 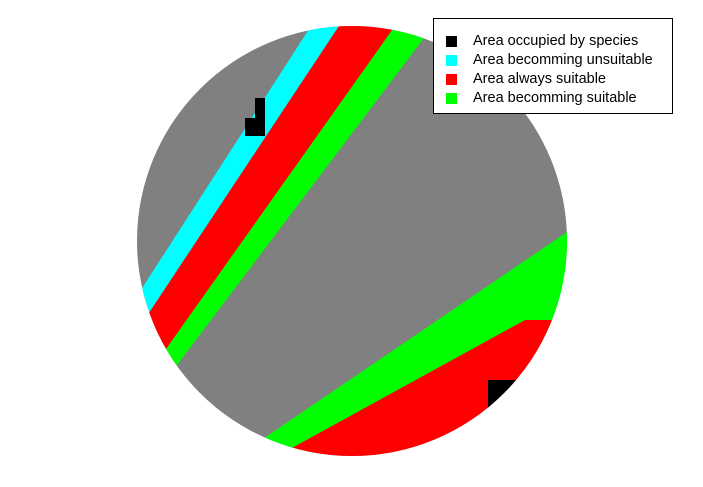 What do you see at coordinates (555, 98) in the screenshot?
I see `legend-label: Area becomming suitable` at bounding box center [555, 98].